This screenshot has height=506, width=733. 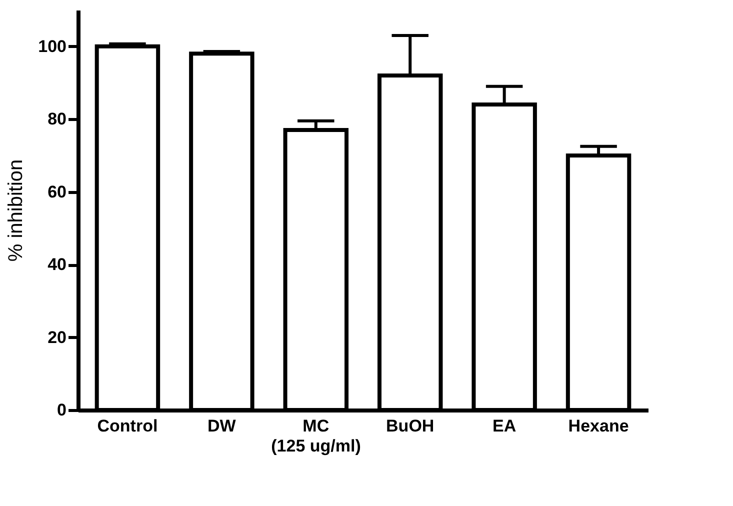 I want to click on y-tick-label: 60, so click(x=57, y=192).